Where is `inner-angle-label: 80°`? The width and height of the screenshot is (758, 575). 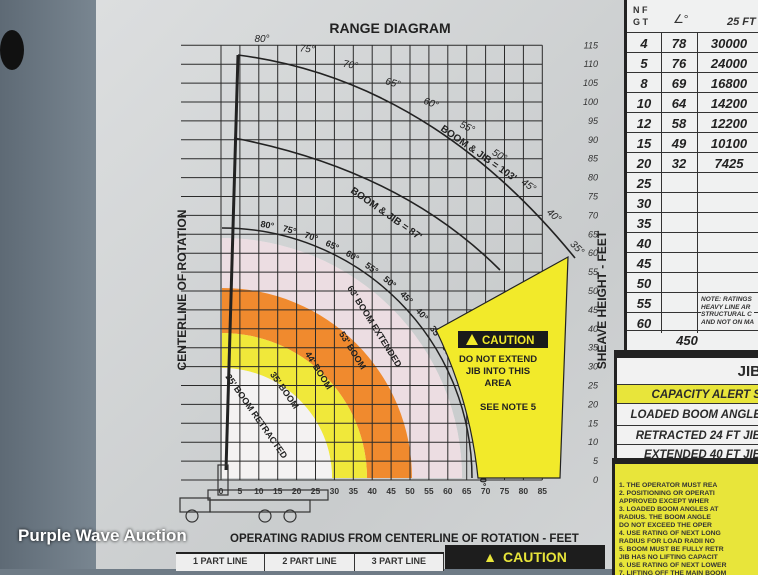 inner-angle-label: 80° is located at coordinates (268, 225).